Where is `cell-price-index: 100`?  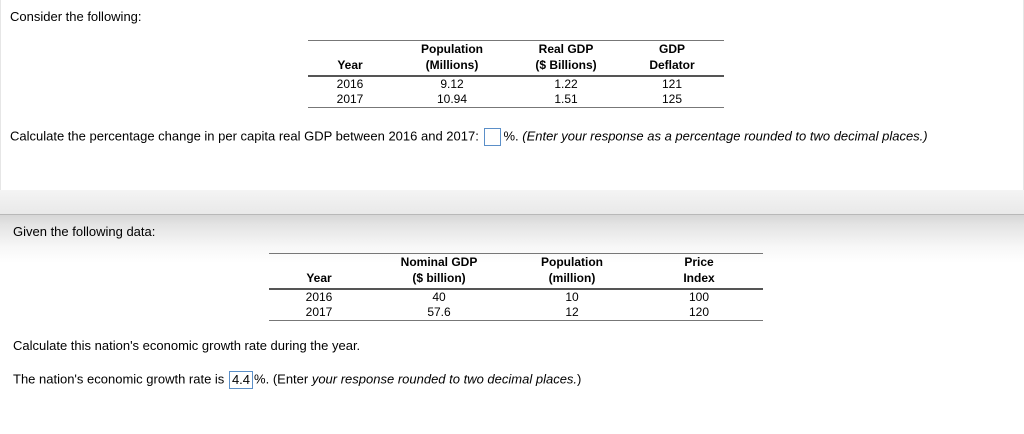 cell-price-index: 100 is located at coordinates (699, 297).